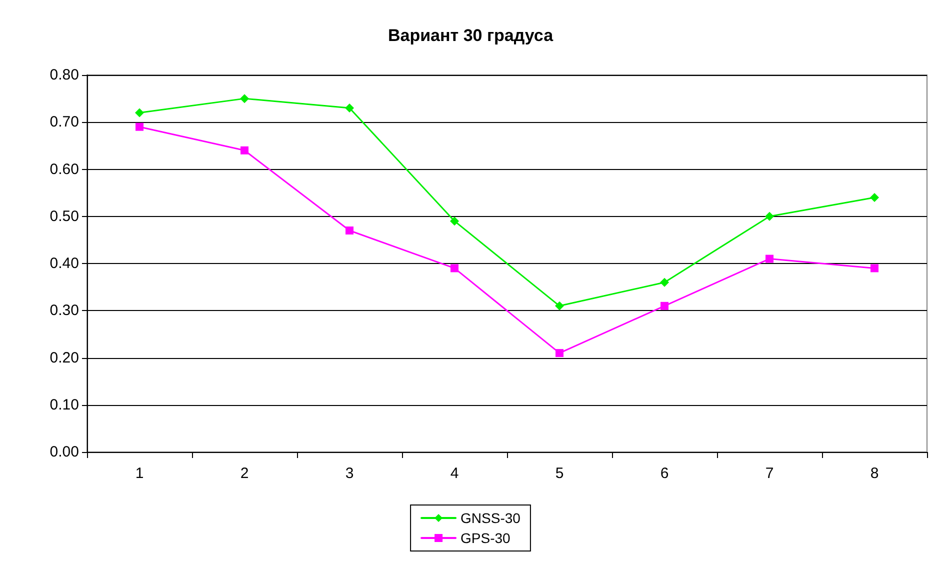  What do you see at coordinates (874, 473) in the screenshot?
I see `x-tick-label: 8` at bounding box center [874, 473].